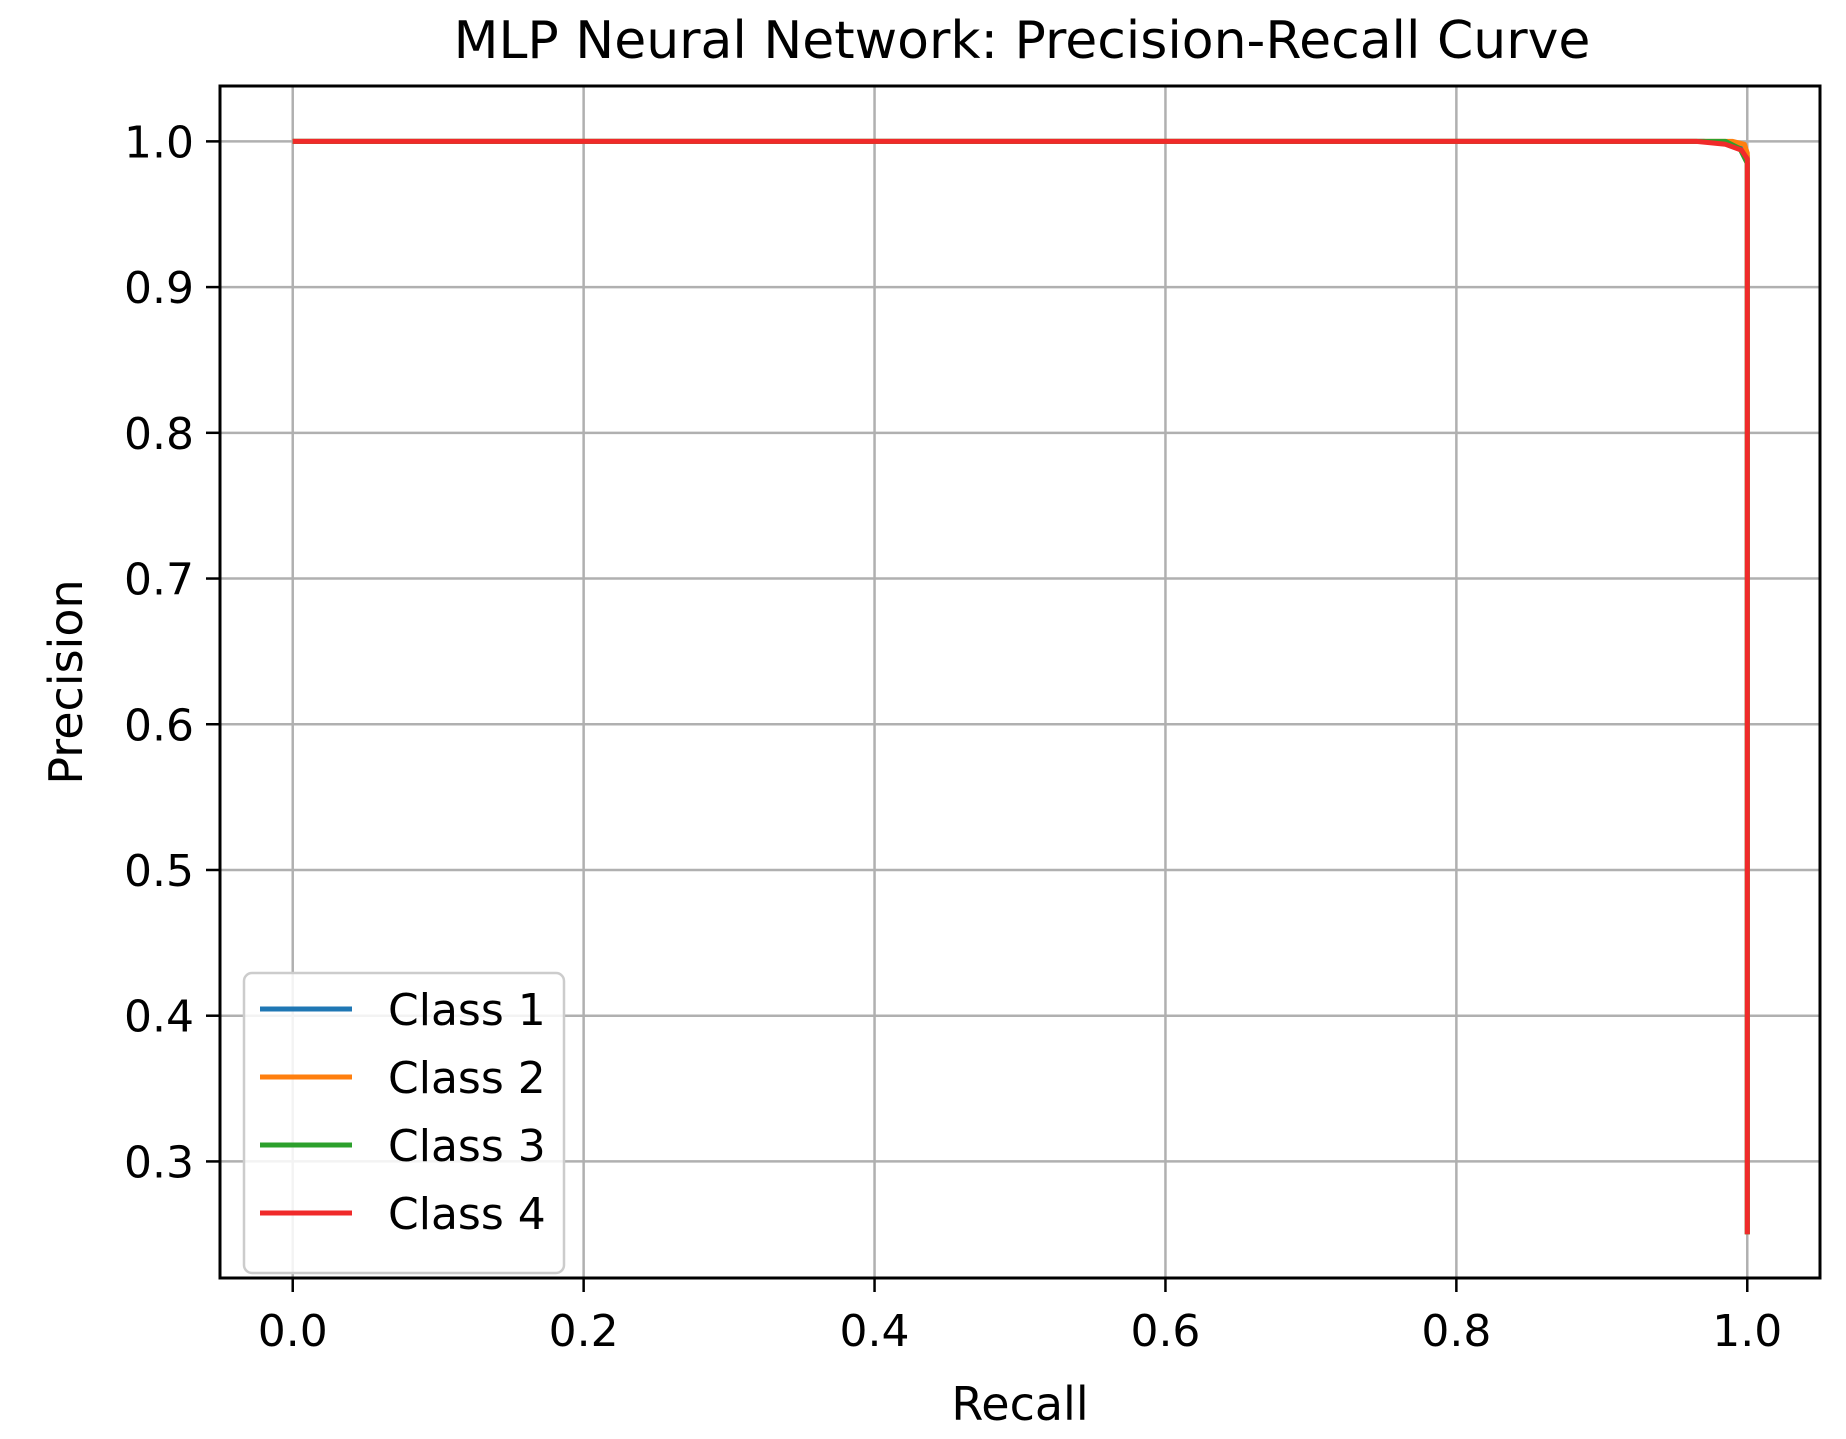  I want to click on x-tick-label: 0.4, so click(875, 1331).